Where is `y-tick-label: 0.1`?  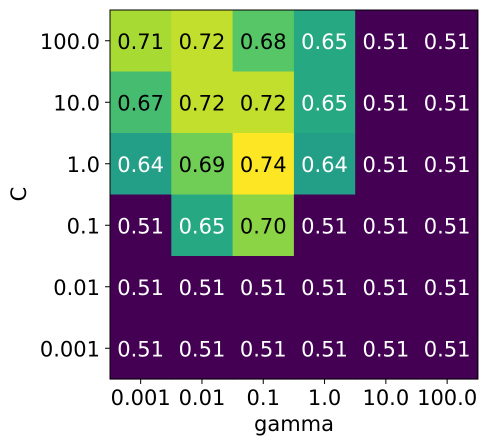 y-tick-label: 0.1 is located at coordinates (83, 226).